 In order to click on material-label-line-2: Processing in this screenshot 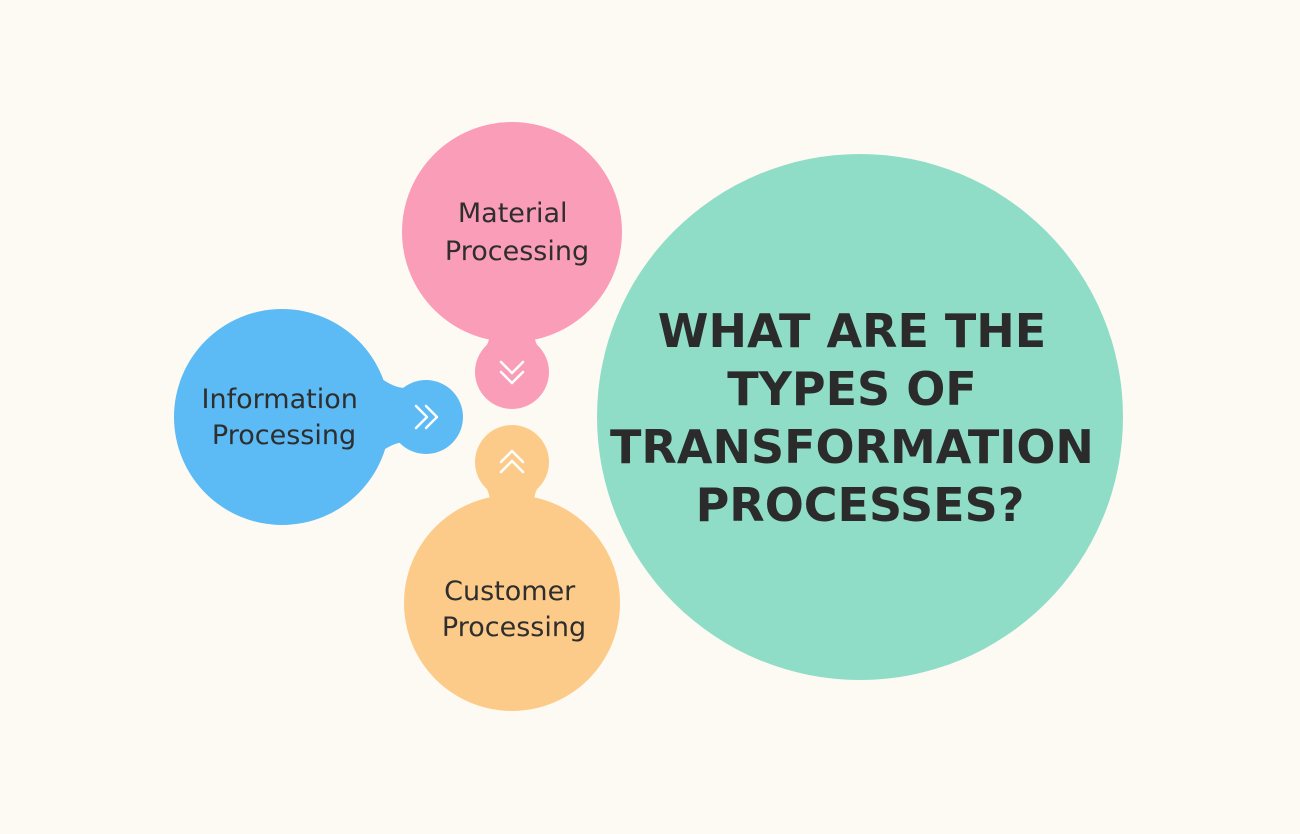, I will do `click(517, 251)`.